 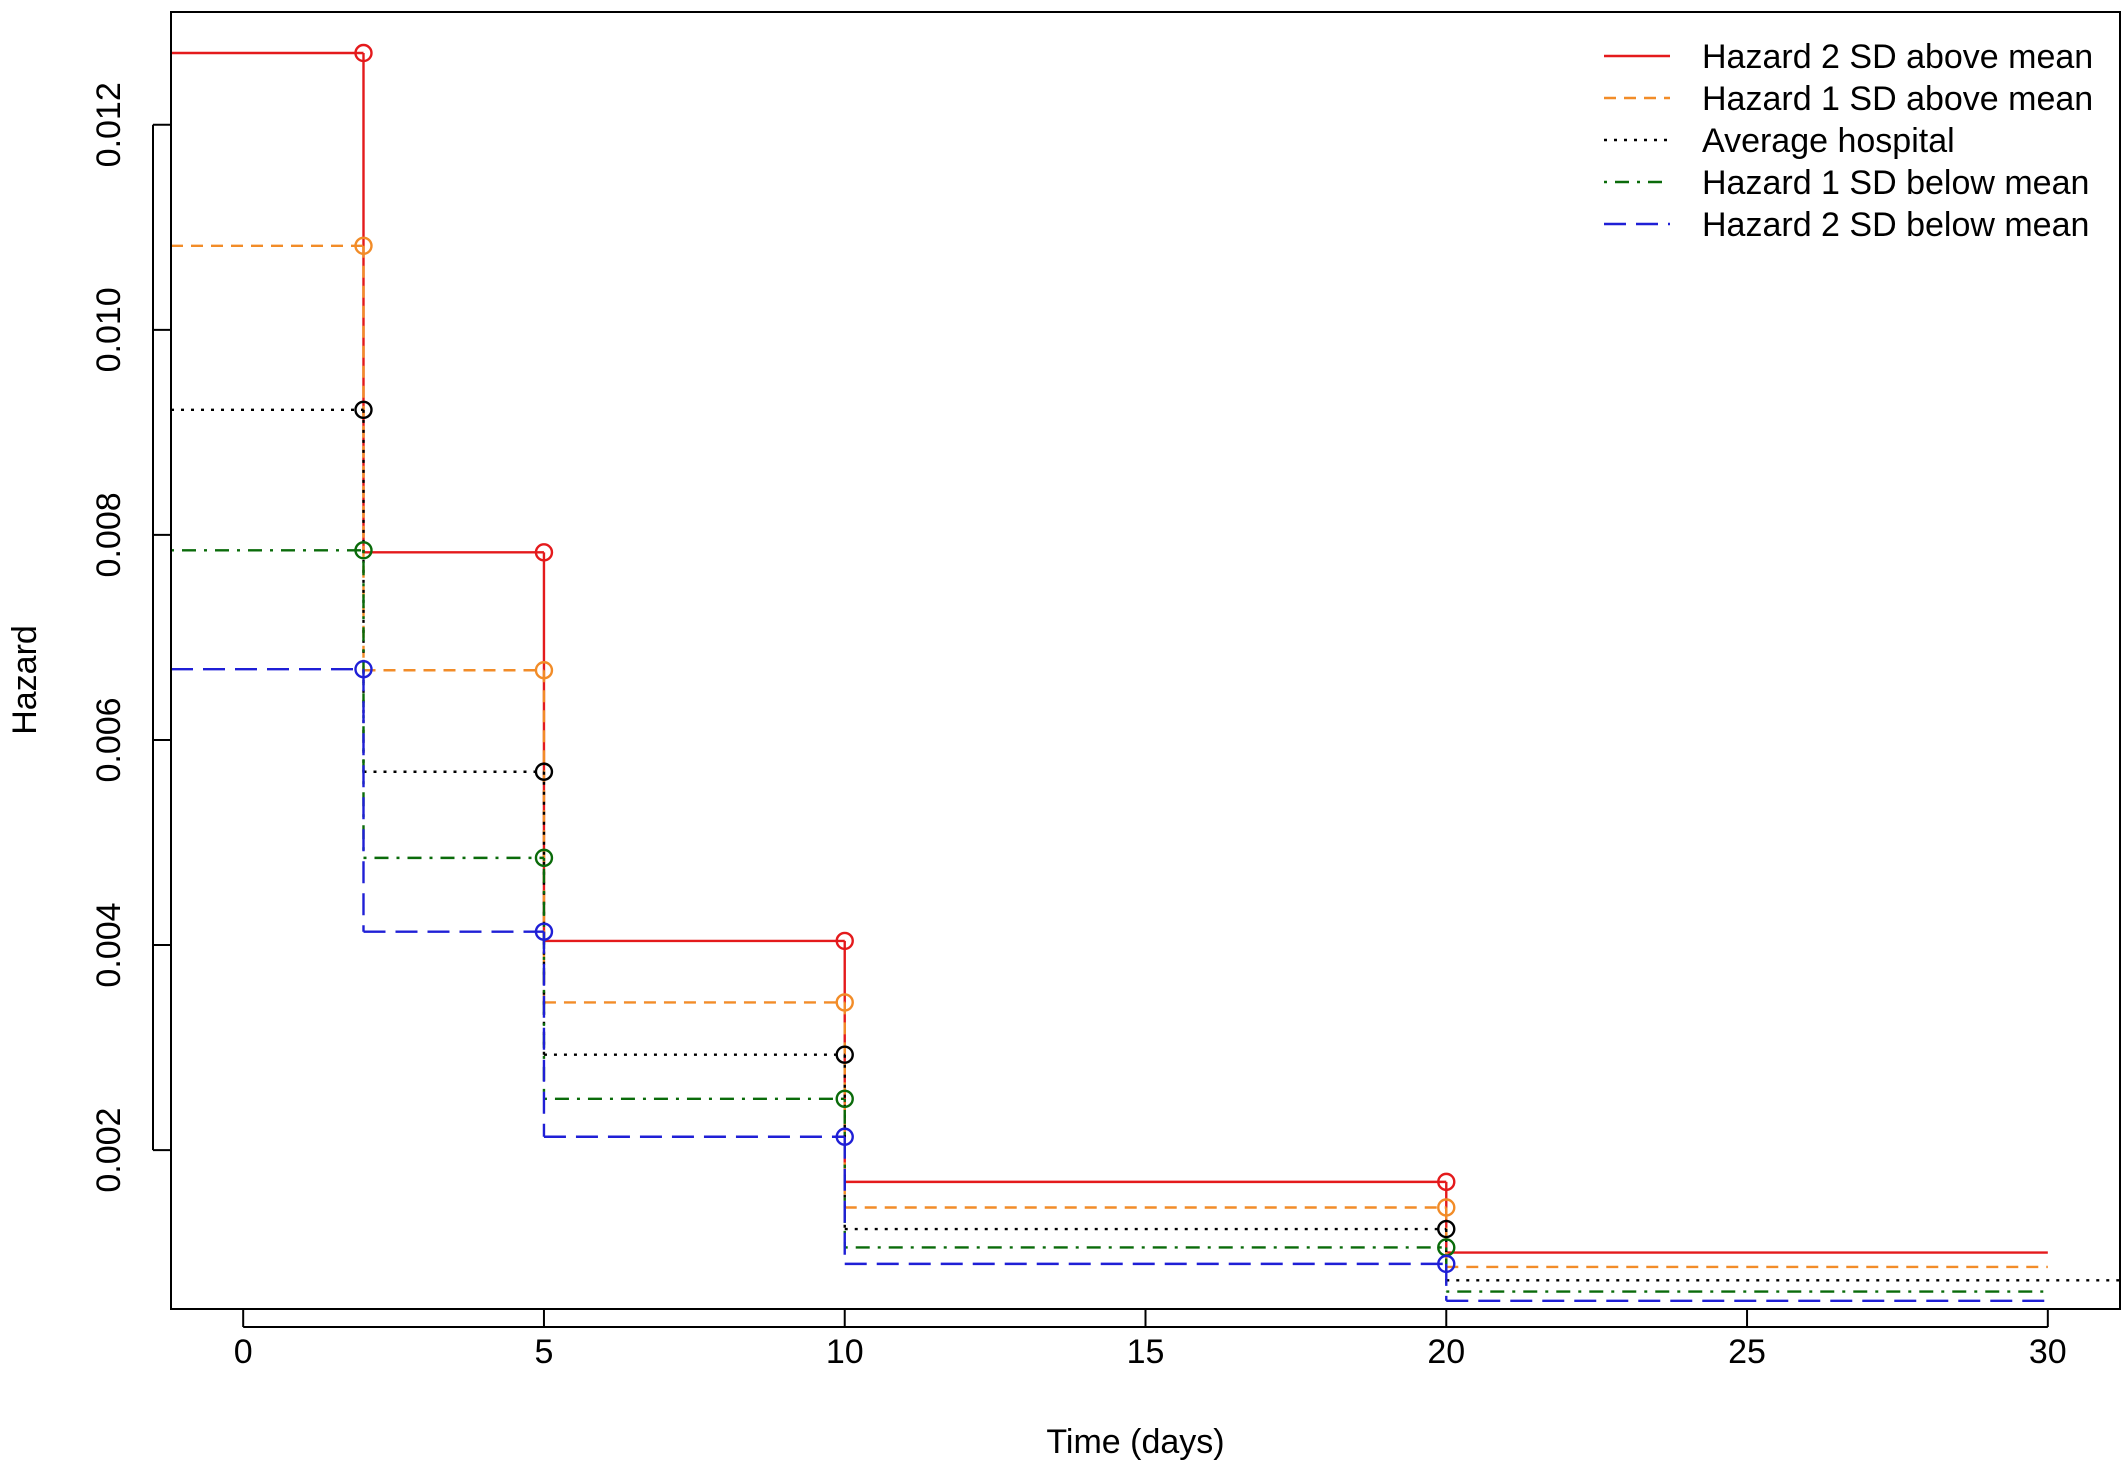 I want to click on y-tick-label: 0.012, so click(x=109, y=124).